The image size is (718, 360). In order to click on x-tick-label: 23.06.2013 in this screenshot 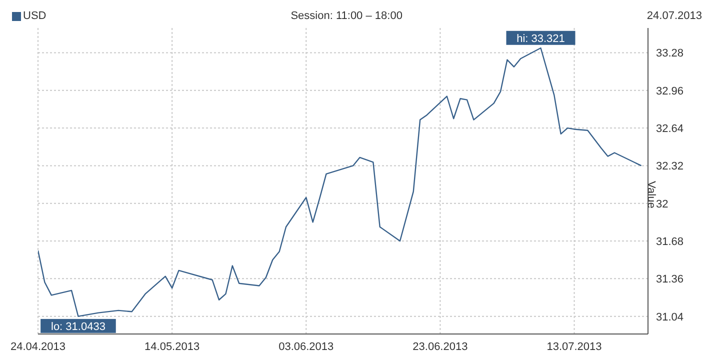, I will do `click(440, 346)`.